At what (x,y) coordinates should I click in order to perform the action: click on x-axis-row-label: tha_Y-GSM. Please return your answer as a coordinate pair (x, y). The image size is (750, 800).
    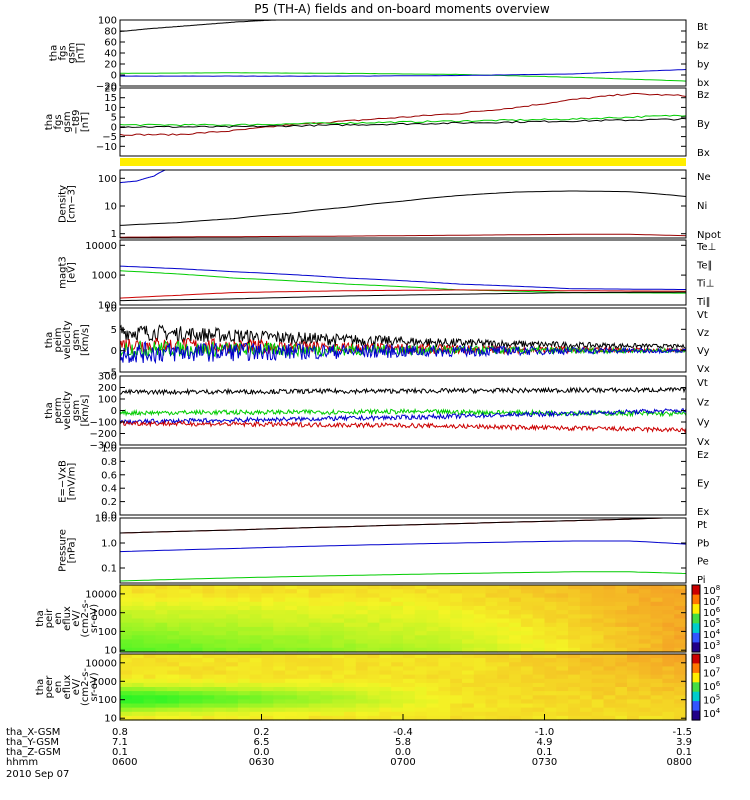
    Looking at the image, I should click on (32, 742).